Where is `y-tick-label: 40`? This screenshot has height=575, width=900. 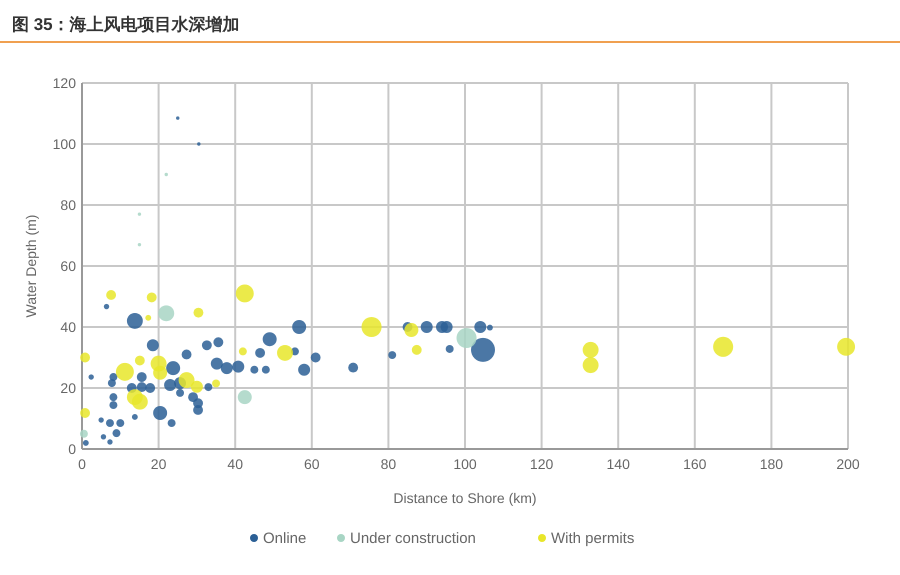 y-tick-label: 40 is located at coordinates (68, 327).